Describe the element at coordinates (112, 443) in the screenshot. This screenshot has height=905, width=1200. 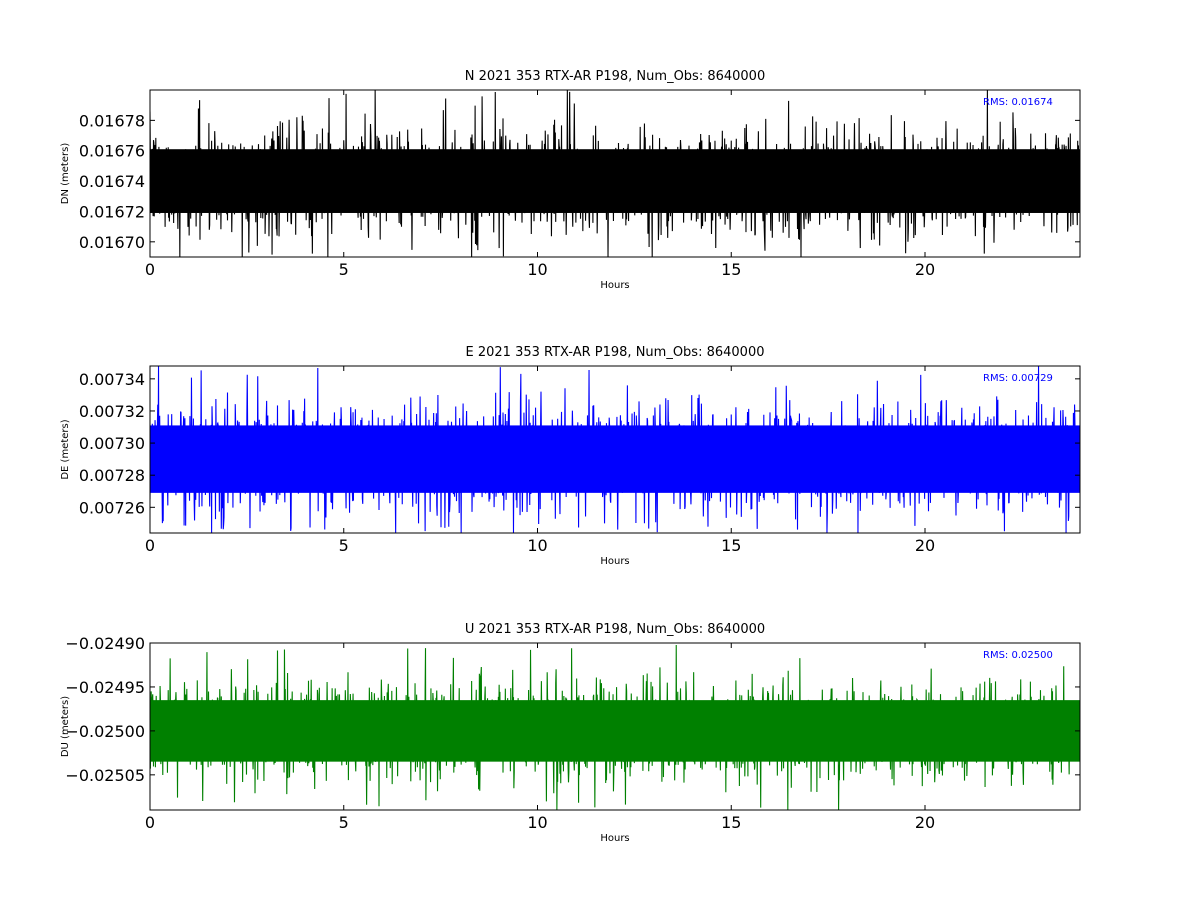
I see `y-tick-label: 0.00730` at that location.